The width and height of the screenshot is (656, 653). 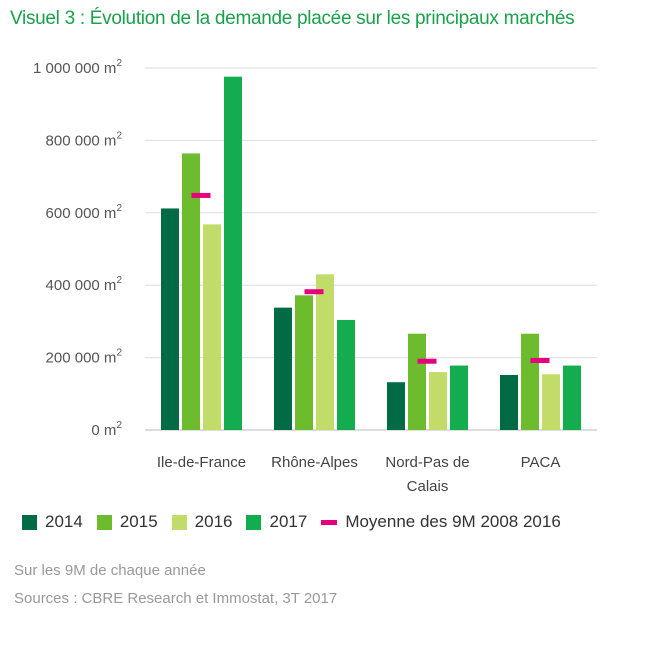 What do you see at coordinates (84, 139) in the screenshot?
I see `y-tick-label: 800 000 m2` at bounding box center [84, 139].